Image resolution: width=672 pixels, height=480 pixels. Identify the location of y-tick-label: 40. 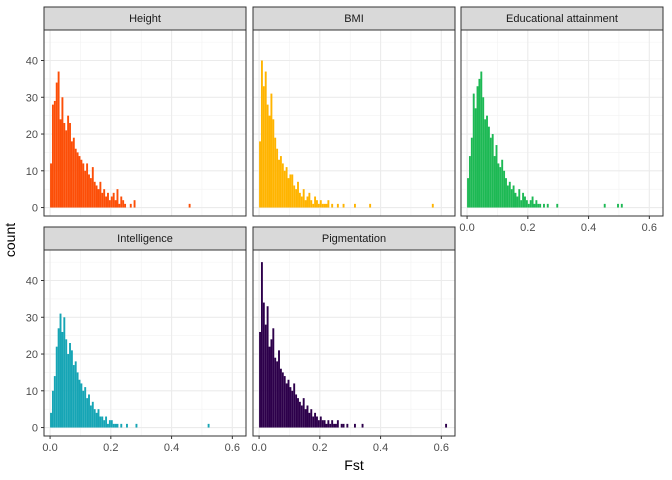
(32, 282).